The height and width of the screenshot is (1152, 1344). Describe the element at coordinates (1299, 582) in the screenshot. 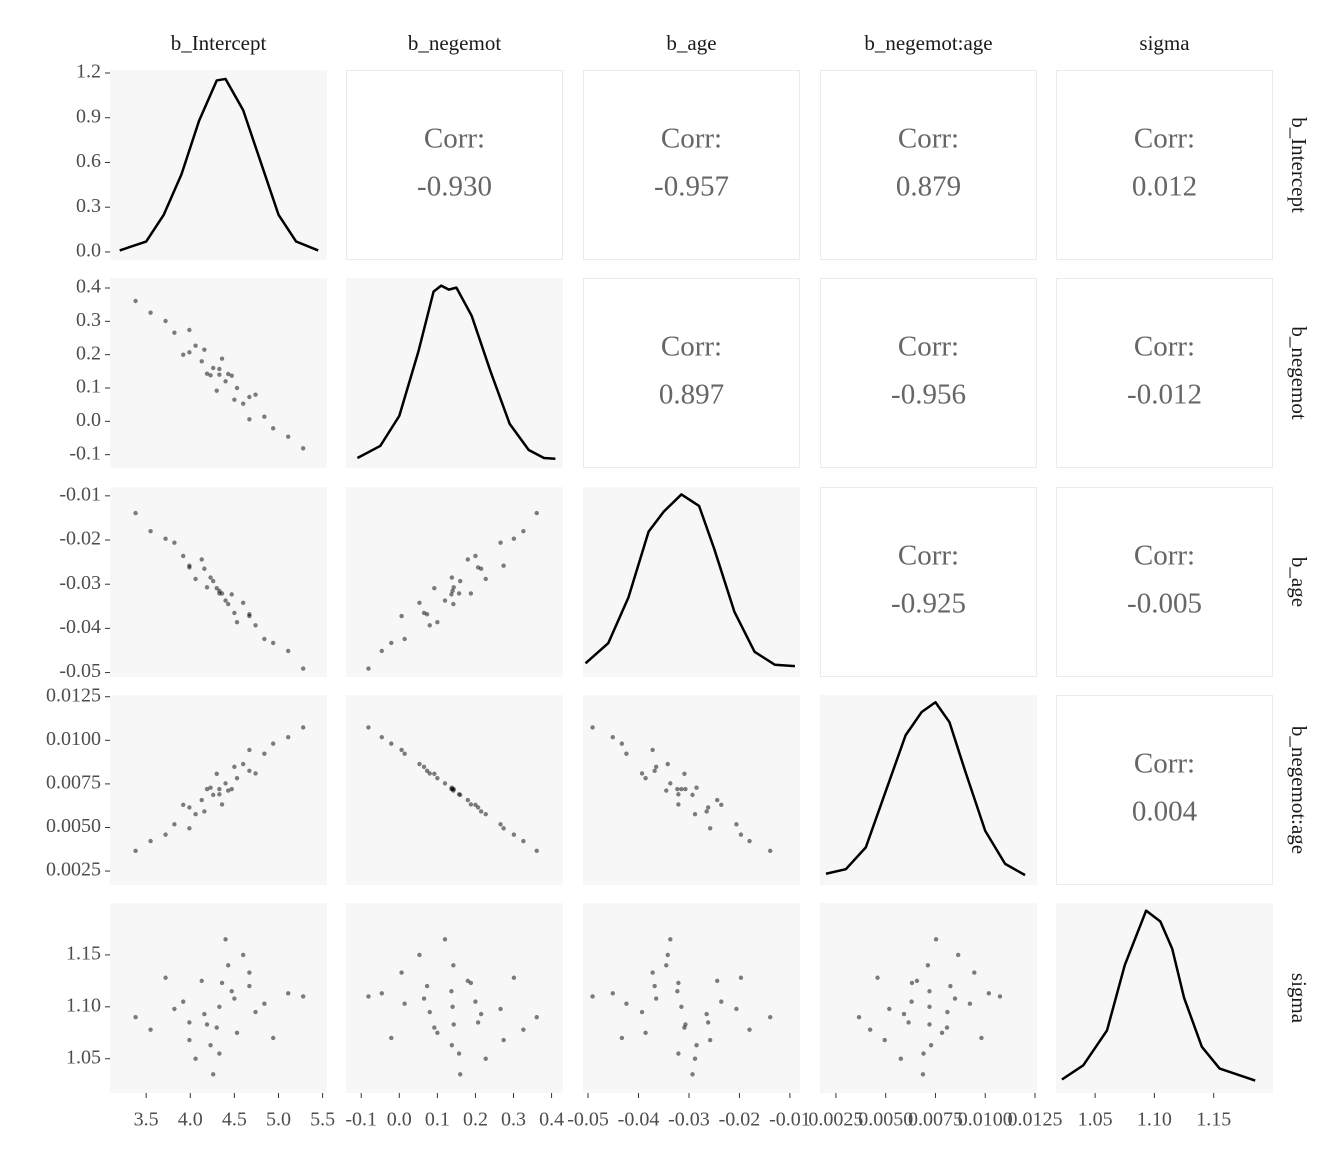

I see `row-header: b_age` at that location.